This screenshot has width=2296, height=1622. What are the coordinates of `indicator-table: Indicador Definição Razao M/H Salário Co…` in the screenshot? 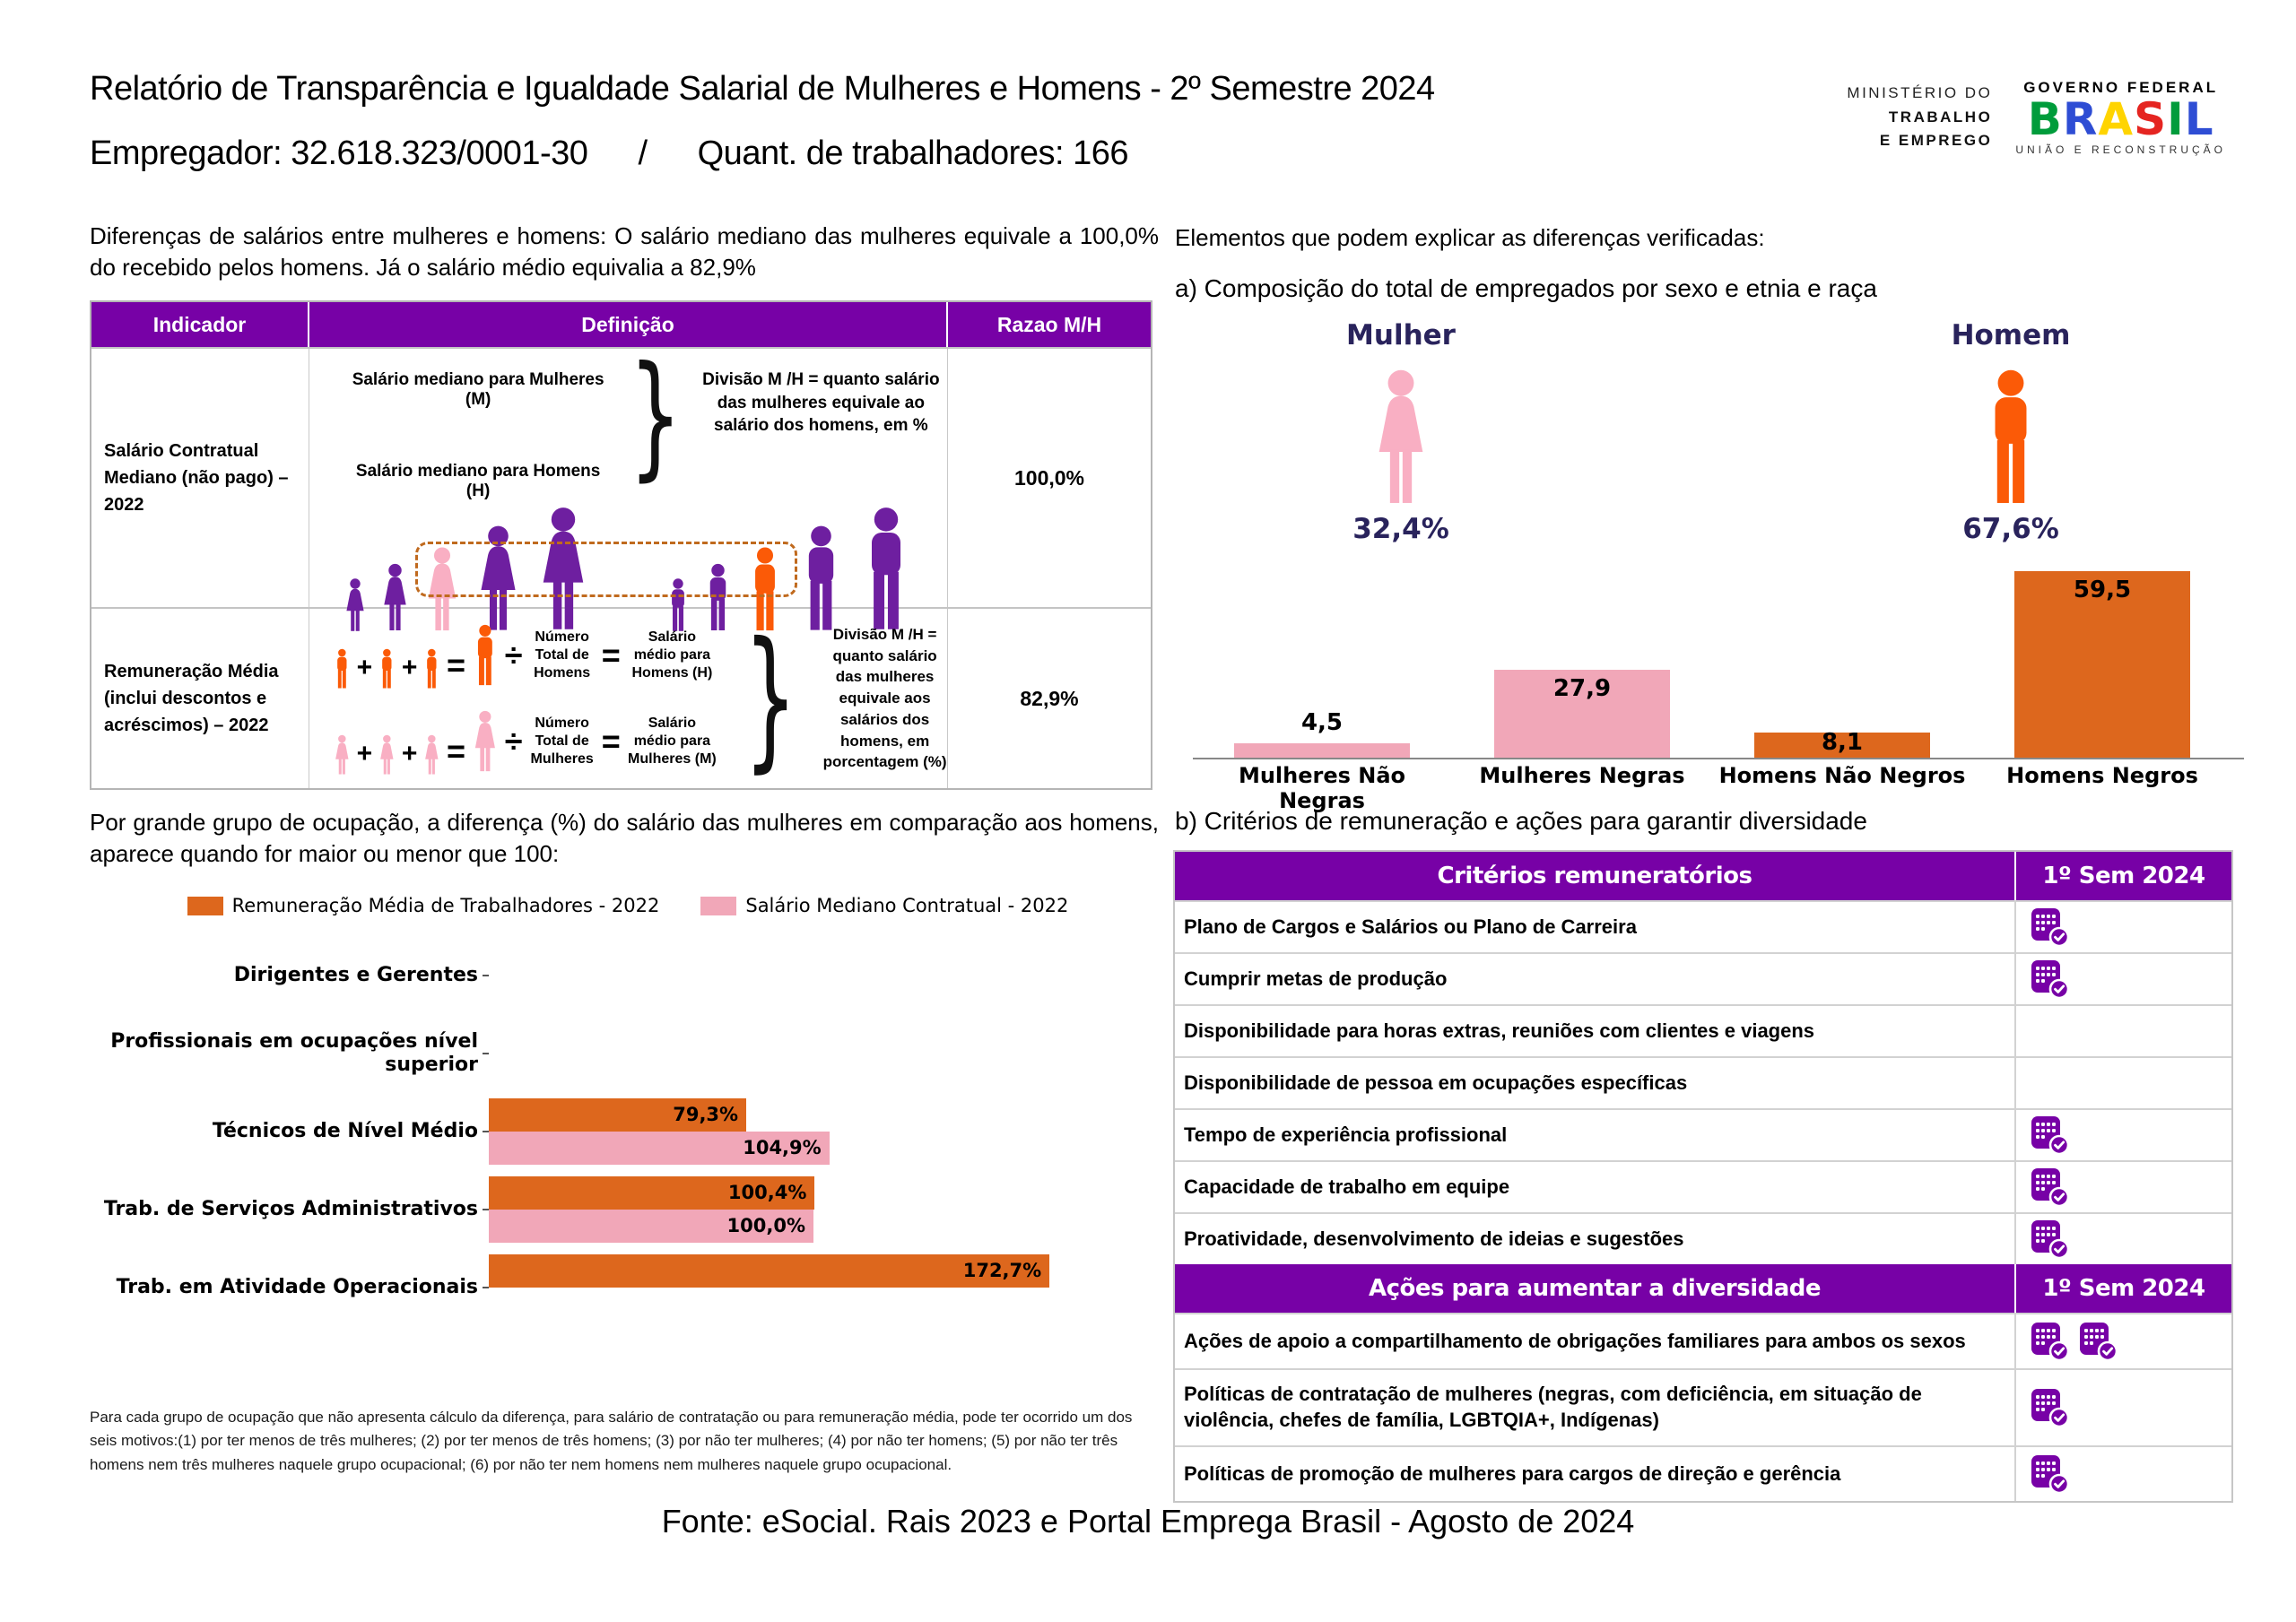 It's located at (621, 545).